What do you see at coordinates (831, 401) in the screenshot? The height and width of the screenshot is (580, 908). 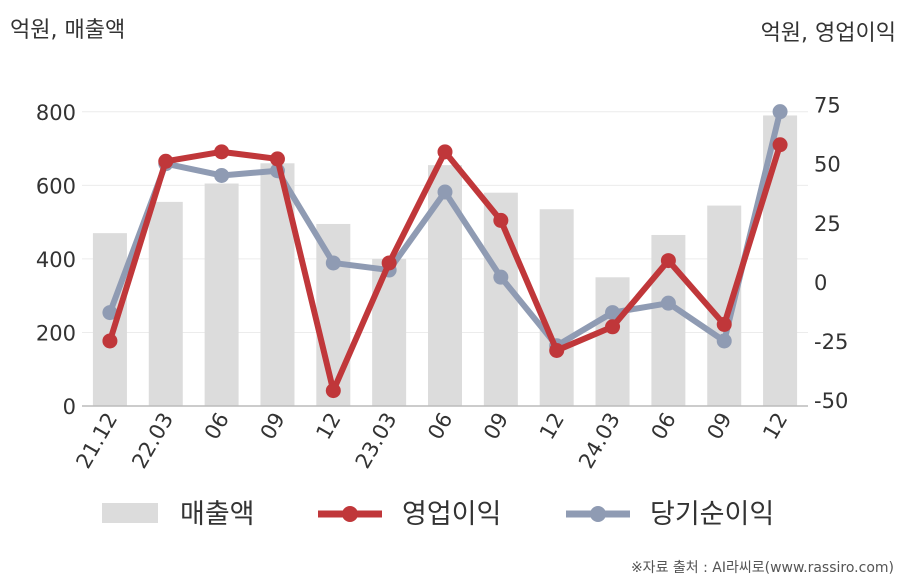 I see `right-tick-label: -50` at bounding box center [831, 401].